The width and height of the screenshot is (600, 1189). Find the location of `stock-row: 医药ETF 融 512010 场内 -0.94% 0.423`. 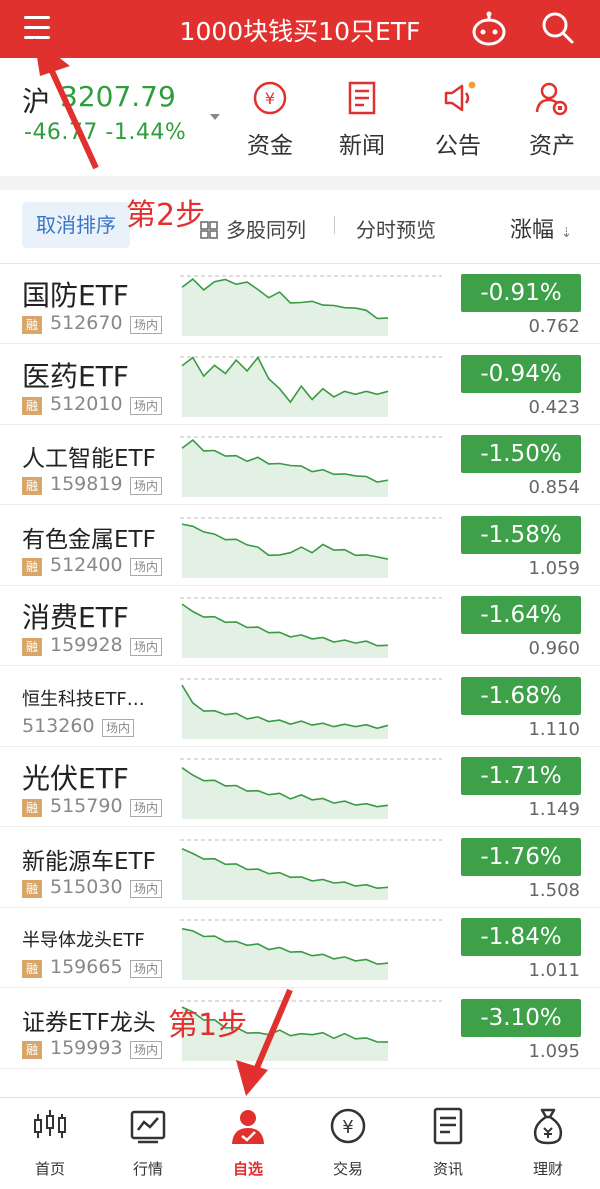

stock-row: 医药ETF 融 512010 场内 -0.94% 0.423 is located at coordinates (300, 385).